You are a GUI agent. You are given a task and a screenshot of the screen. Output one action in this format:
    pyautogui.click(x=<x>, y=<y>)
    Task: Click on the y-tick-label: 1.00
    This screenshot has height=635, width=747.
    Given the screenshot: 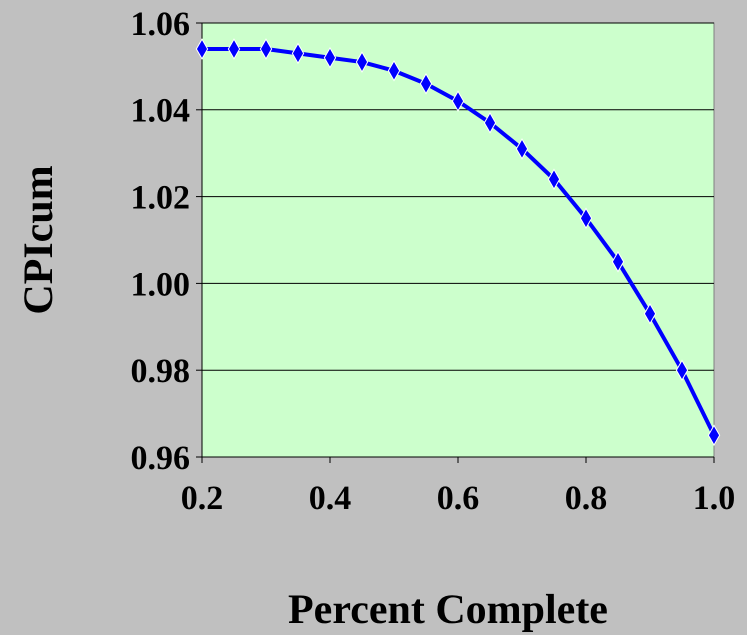 What is the action you would take?
    pyautogui.click(x=160, y=285)
    